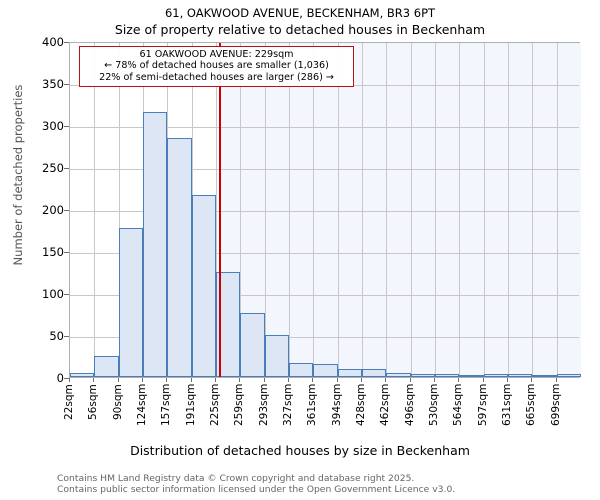  What do you see at coordinates (458, 405) in the screenshot?
I see `x-axis-tick-label: 564sqm` at bounding box center [458, 405].